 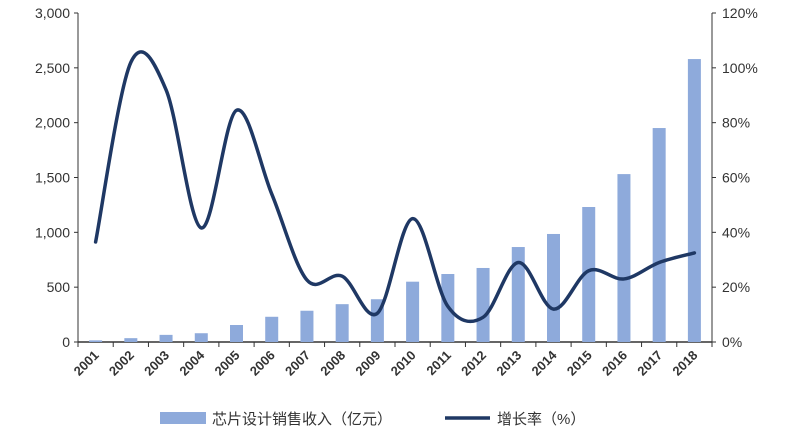 What do you see at coordinates (262, 363) in the screenshot?
I see `x-tick-label: 2006` at bounding box center [262, 363].